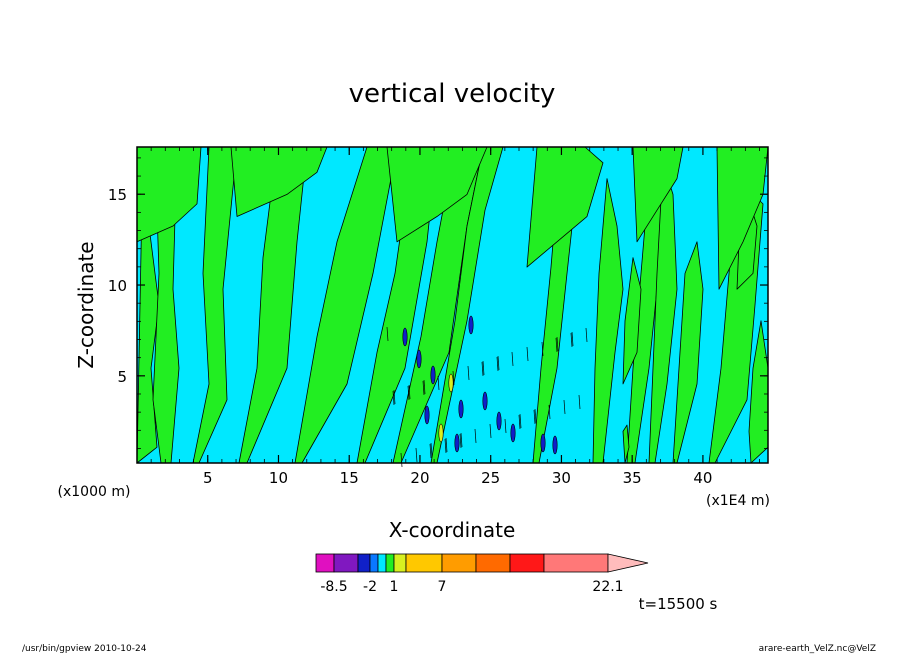 This screenshot has height=654, width=904. I want to click on colorbar-label: 1, so click(394, 587).